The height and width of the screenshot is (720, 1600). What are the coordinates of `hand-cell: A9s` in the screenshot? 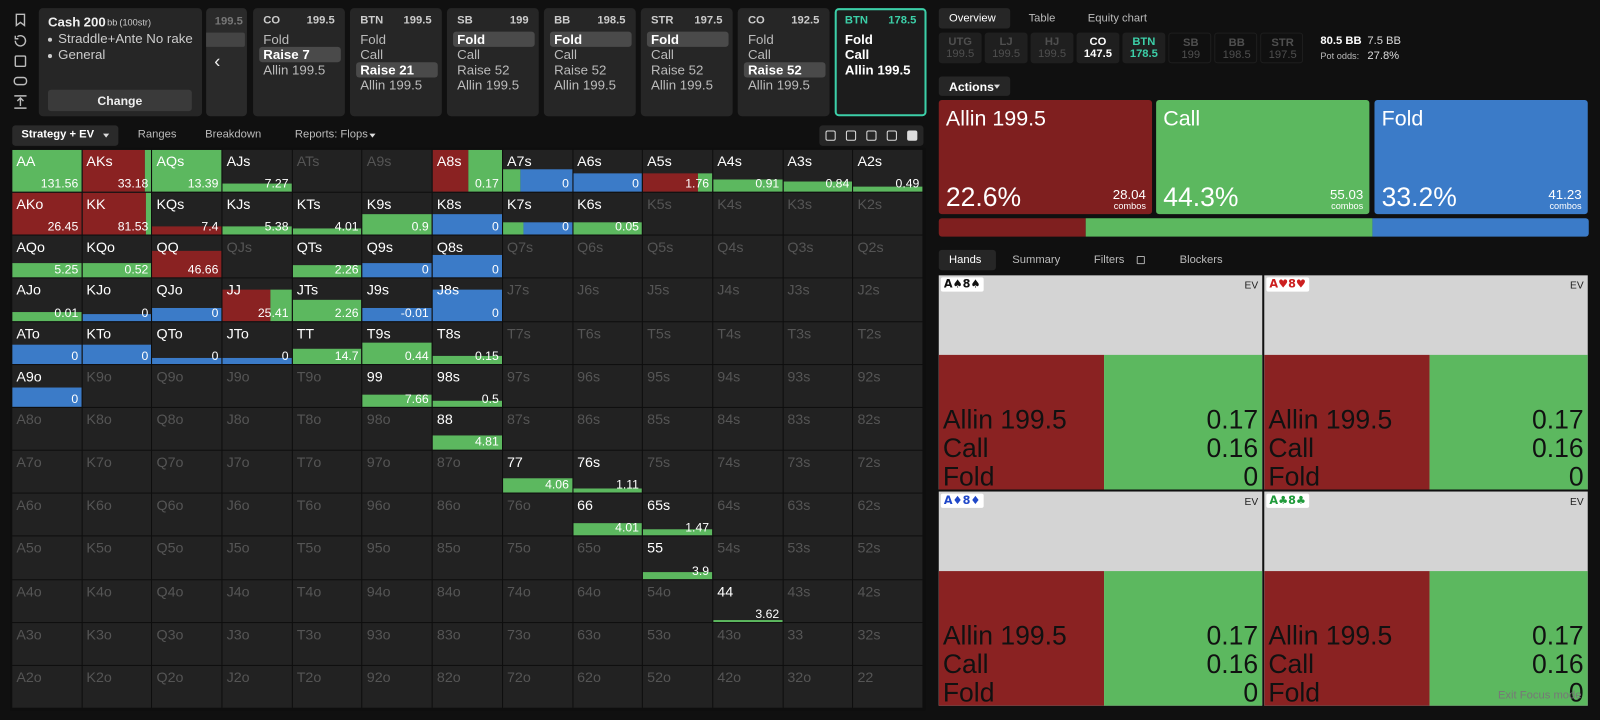 It's located at (397, 170).